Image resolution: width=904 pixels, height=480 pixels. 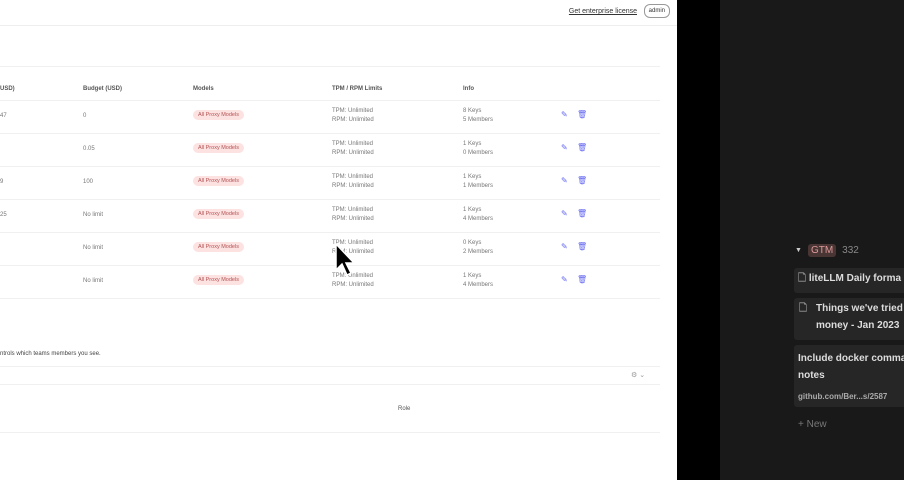 What do you see at coordinates (698, 240) in the screenshot?
I see `window-gap` at bounding box center [698, 240].